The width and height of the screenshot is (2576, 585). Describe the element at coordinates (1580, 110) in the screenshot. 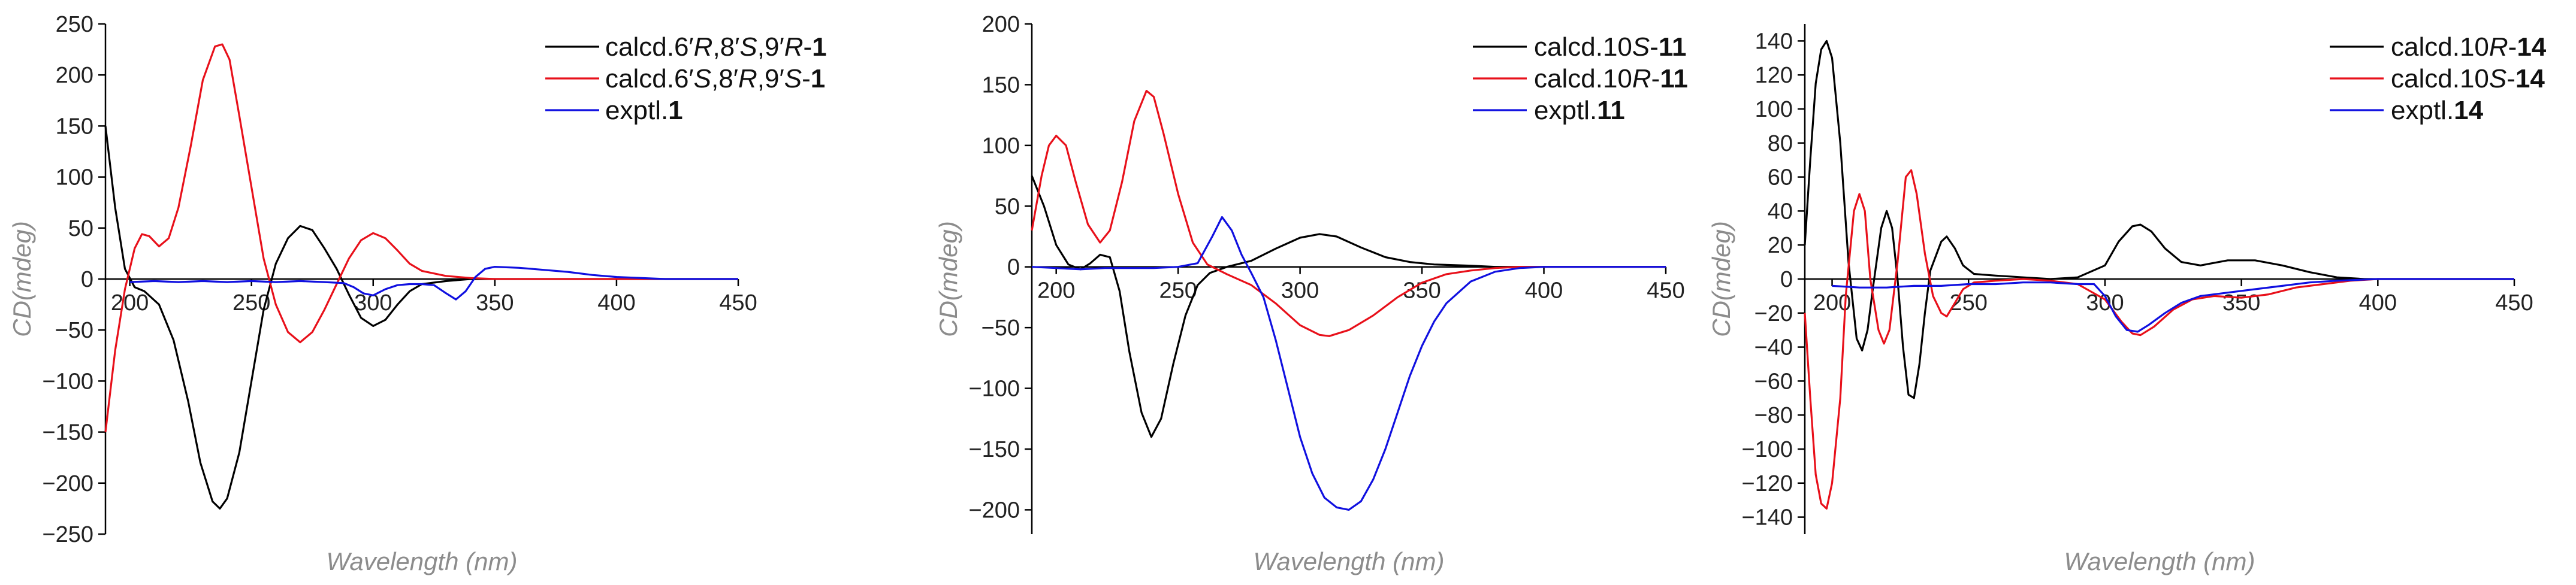

I see `legend-label-3: exptl.11` at that location.